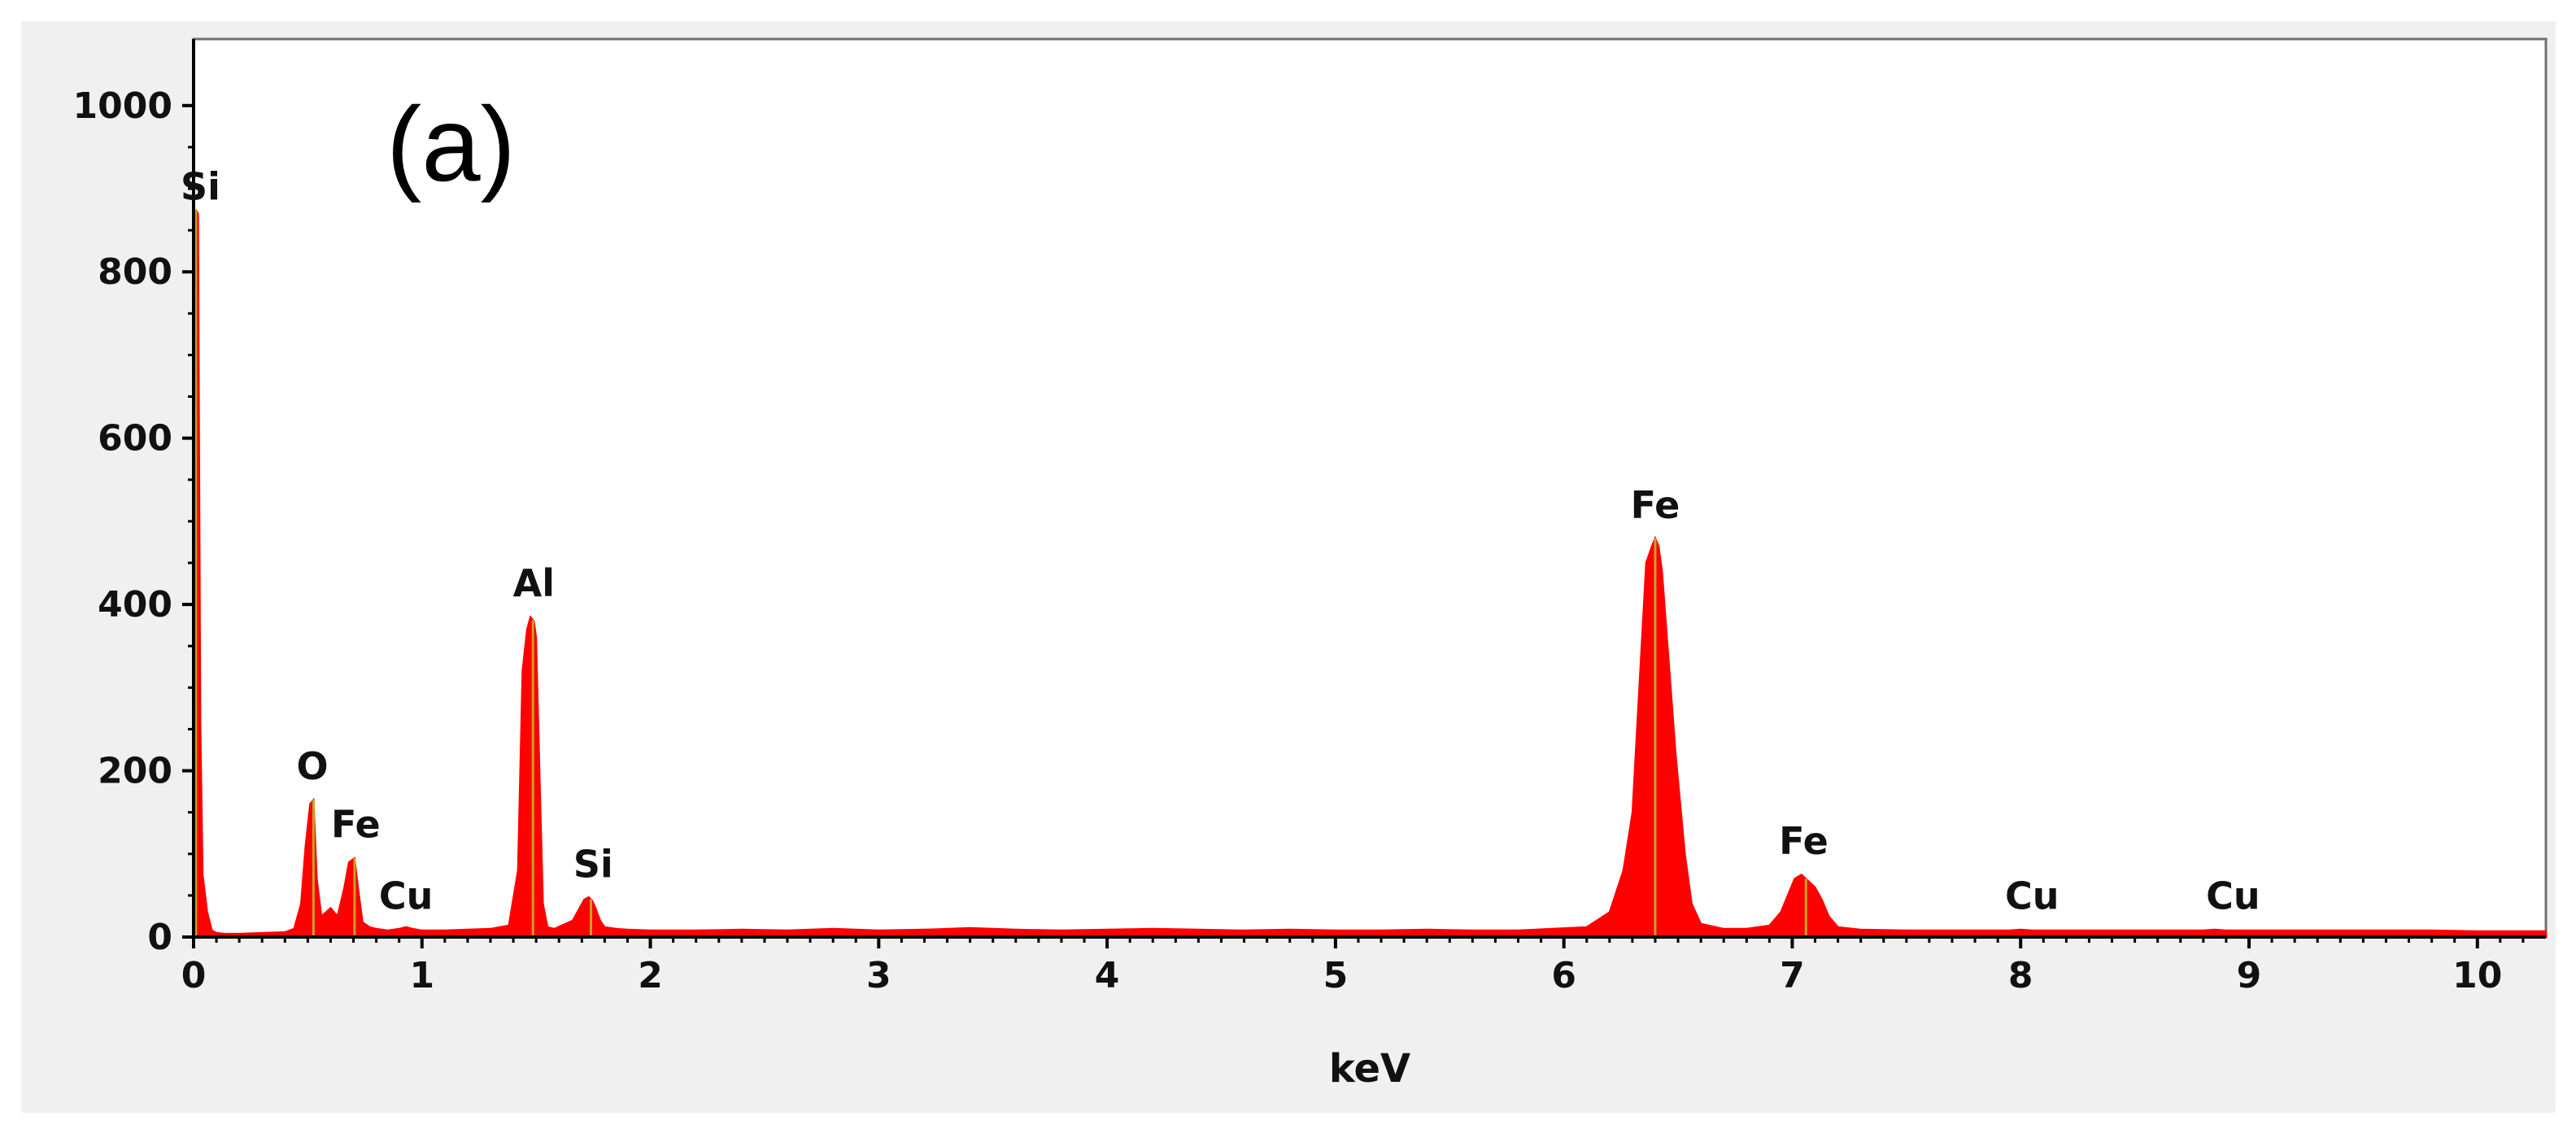 The width and height of the screenshot is (2576, 1129). What do you see at coordinates (194, 975) in the screenshot?
I see `x-tick-label-0: 0` at bounding box center [194, 975].